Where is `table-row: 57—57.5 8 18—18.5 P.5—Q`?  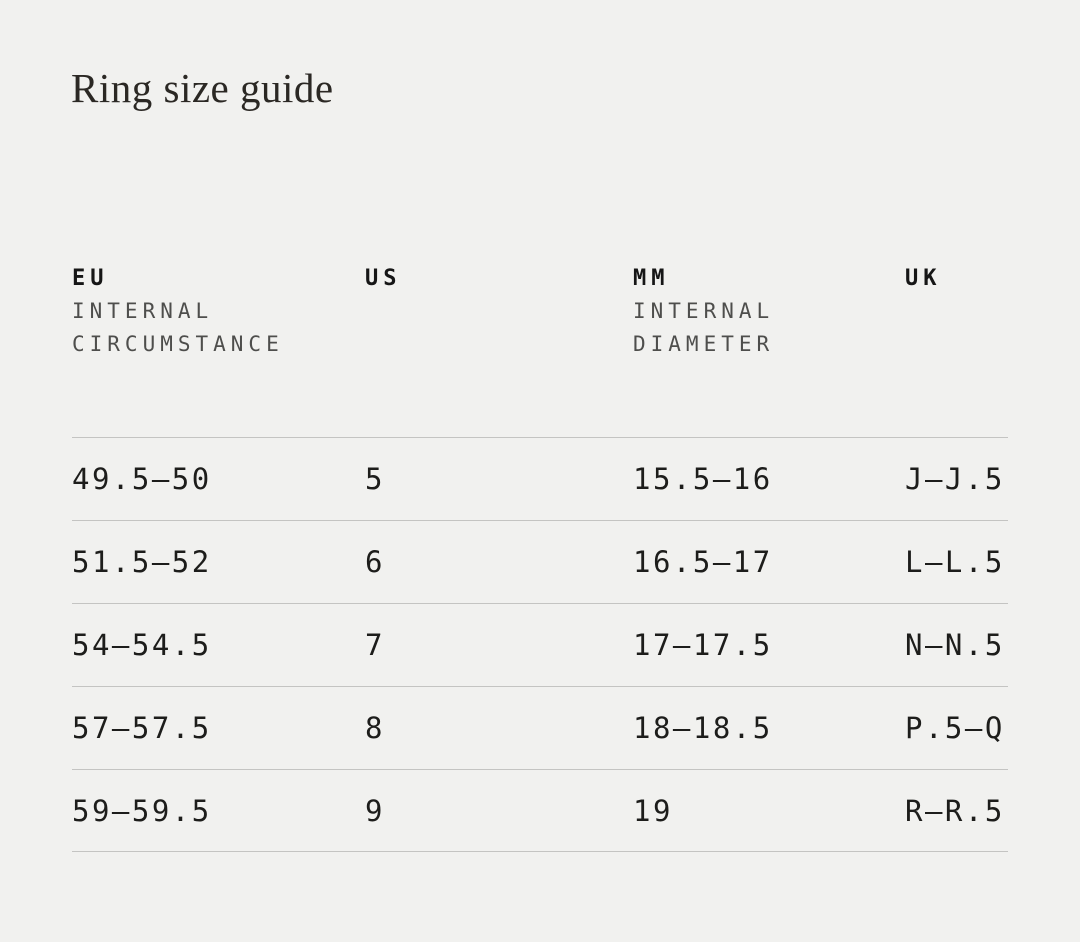 table-row: 57—57.5 8 18—18.5 P.5—Q is located at coordinates (540, 727).